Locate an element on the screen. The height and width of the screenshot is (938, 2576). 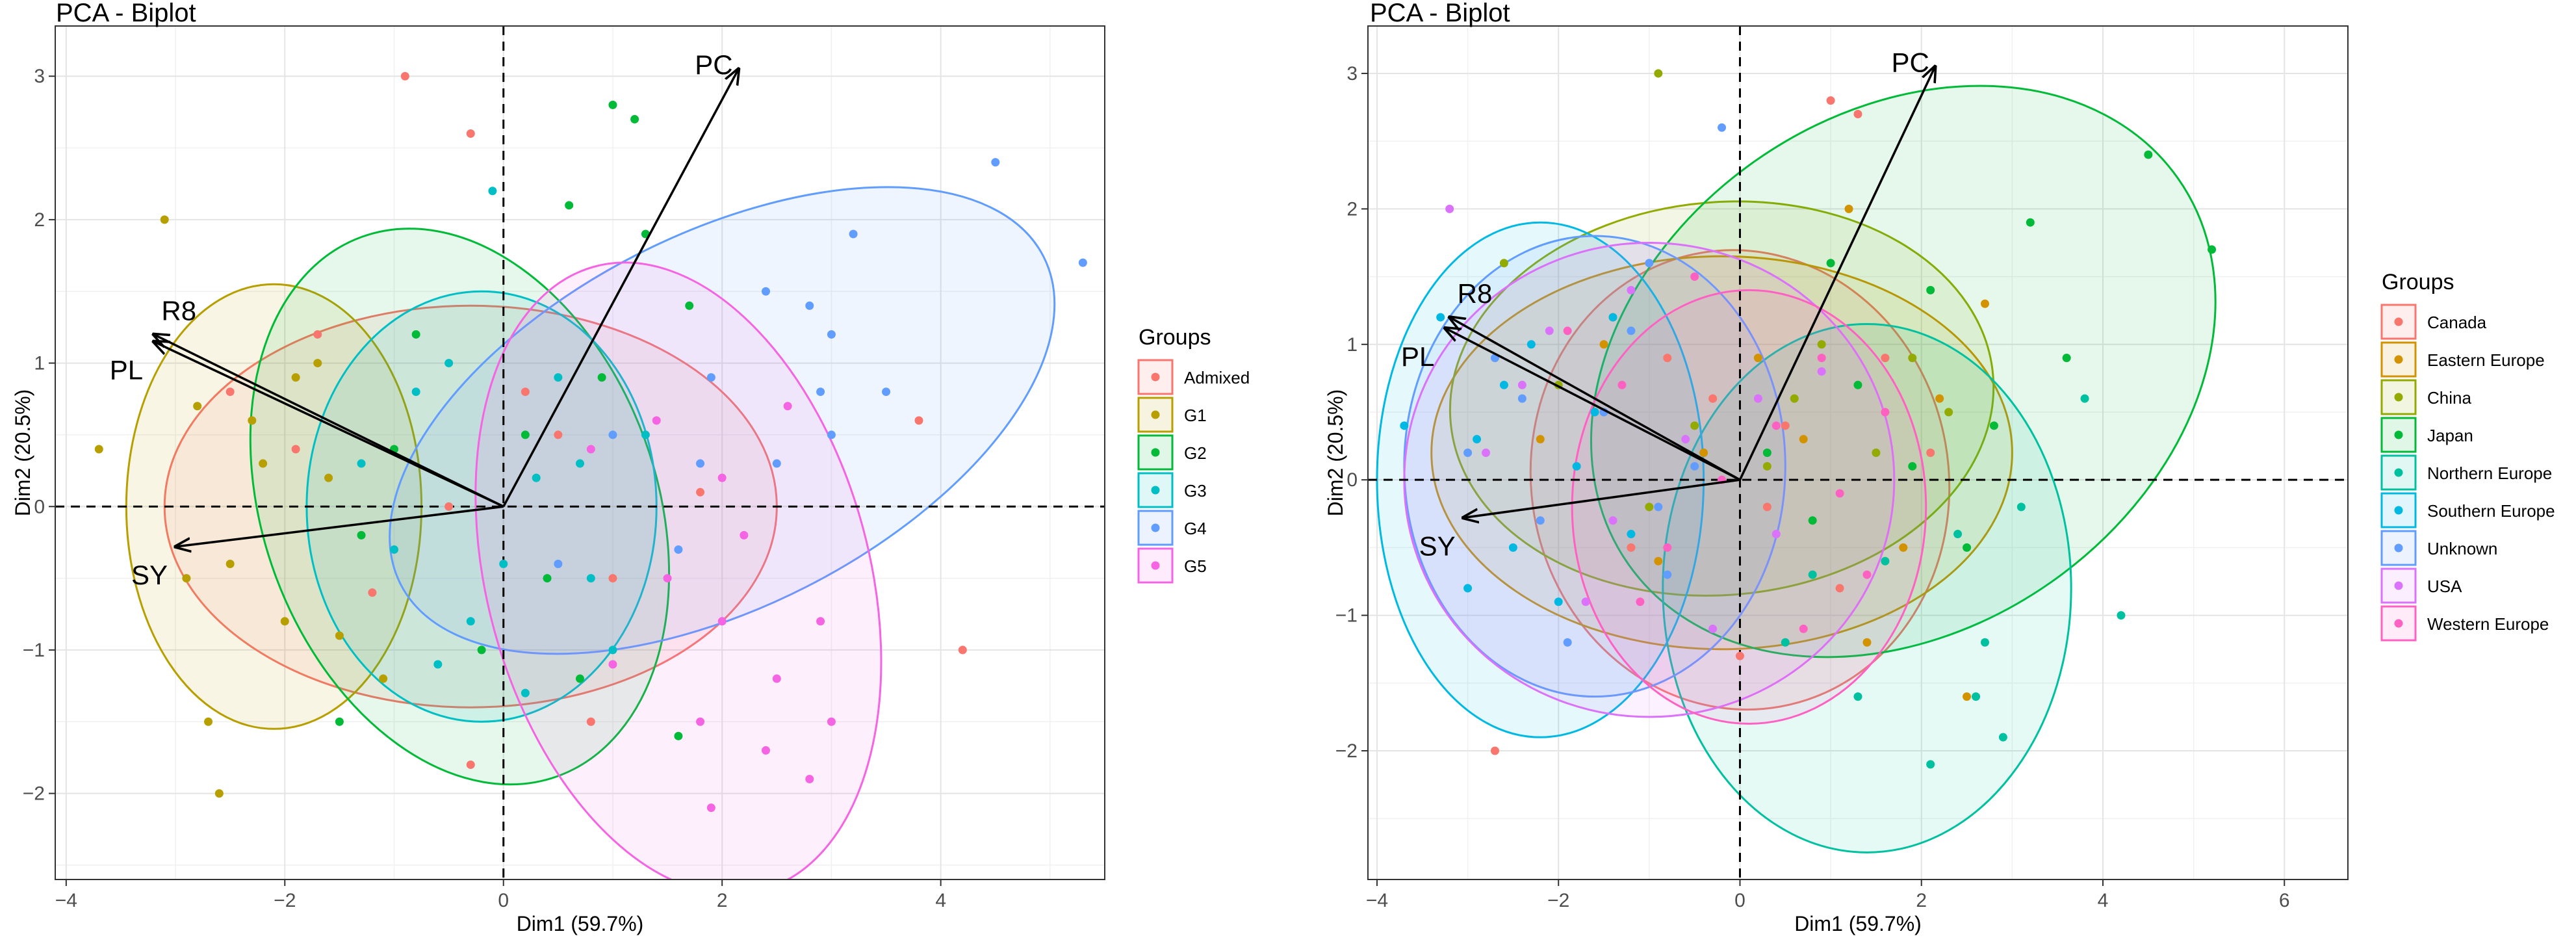
legend-label: G2 is located at coordinates (1196, 453).